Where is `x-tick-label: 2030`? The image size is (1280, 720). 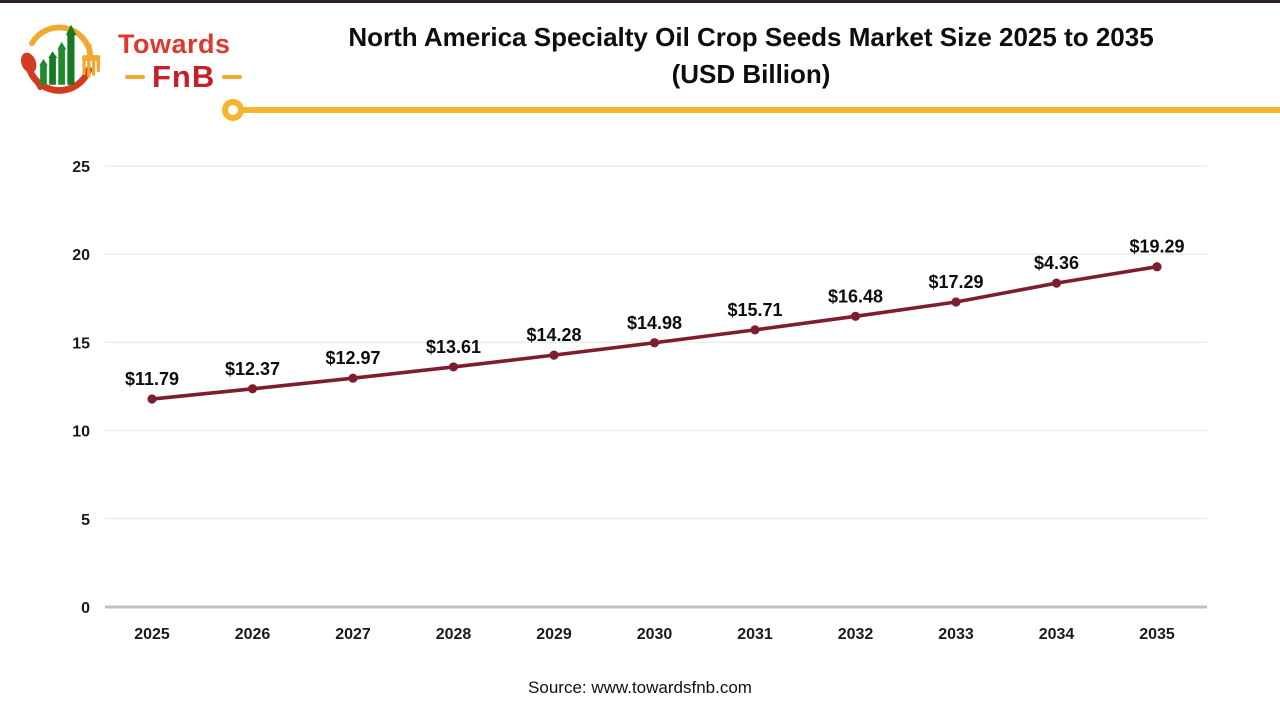 x-tick-label: 2030 is located at coordinates (655, 634).